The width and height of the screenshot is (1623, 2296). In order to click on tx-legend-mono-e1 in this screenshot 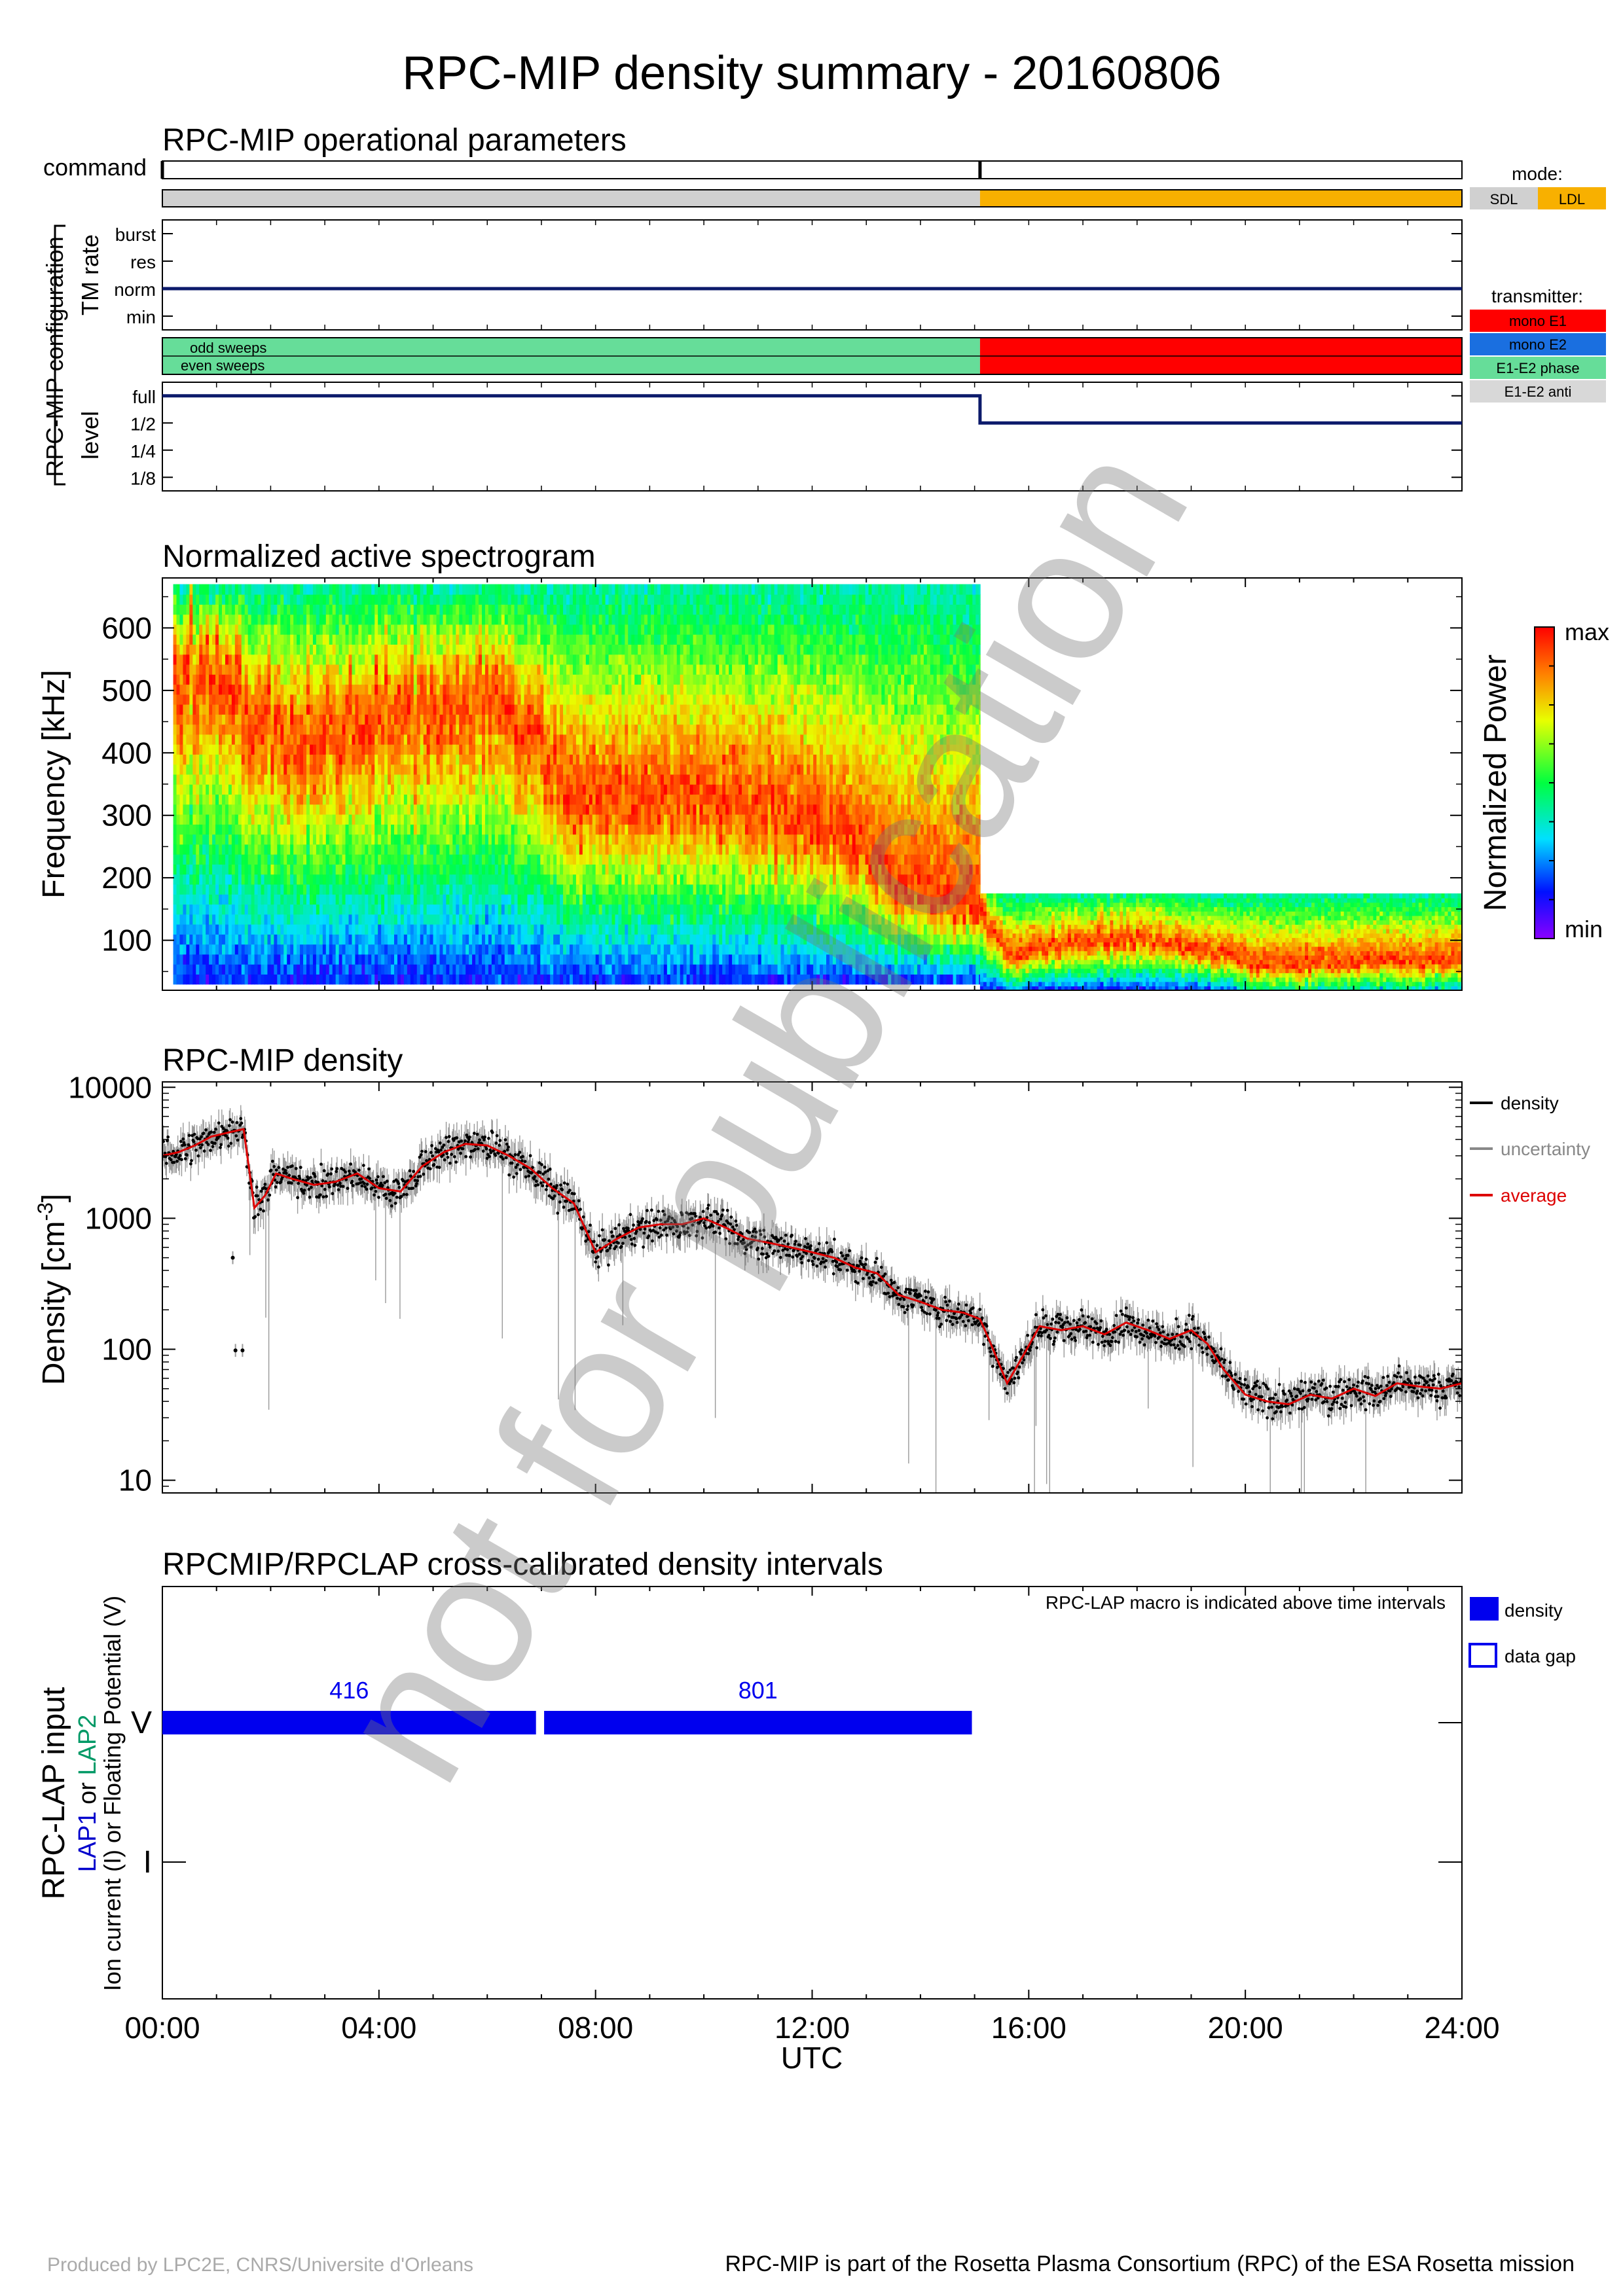, I will do `click(1538, 321)`.